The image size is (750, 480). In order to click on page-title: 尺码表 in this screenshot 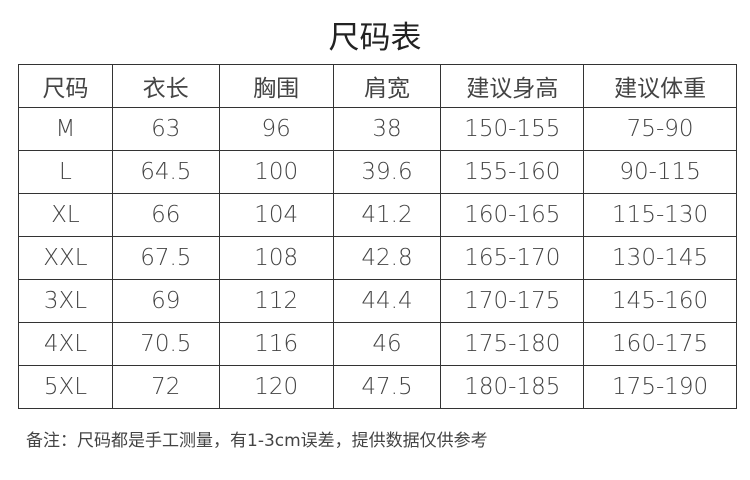, I will do `click(375, 38)`.